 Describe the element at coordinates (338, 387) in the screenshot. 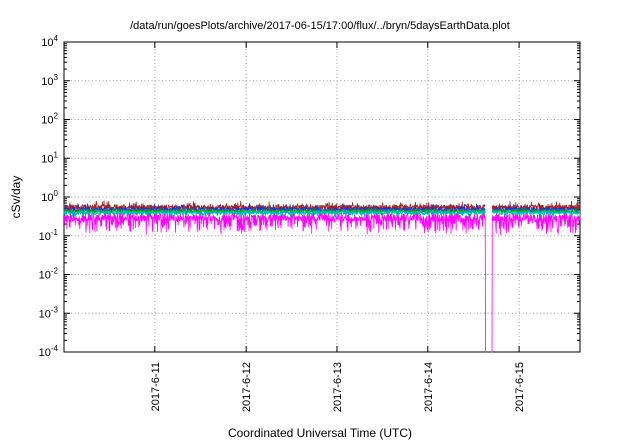

I see `x-tick-label: 2017-6-13` at that location.